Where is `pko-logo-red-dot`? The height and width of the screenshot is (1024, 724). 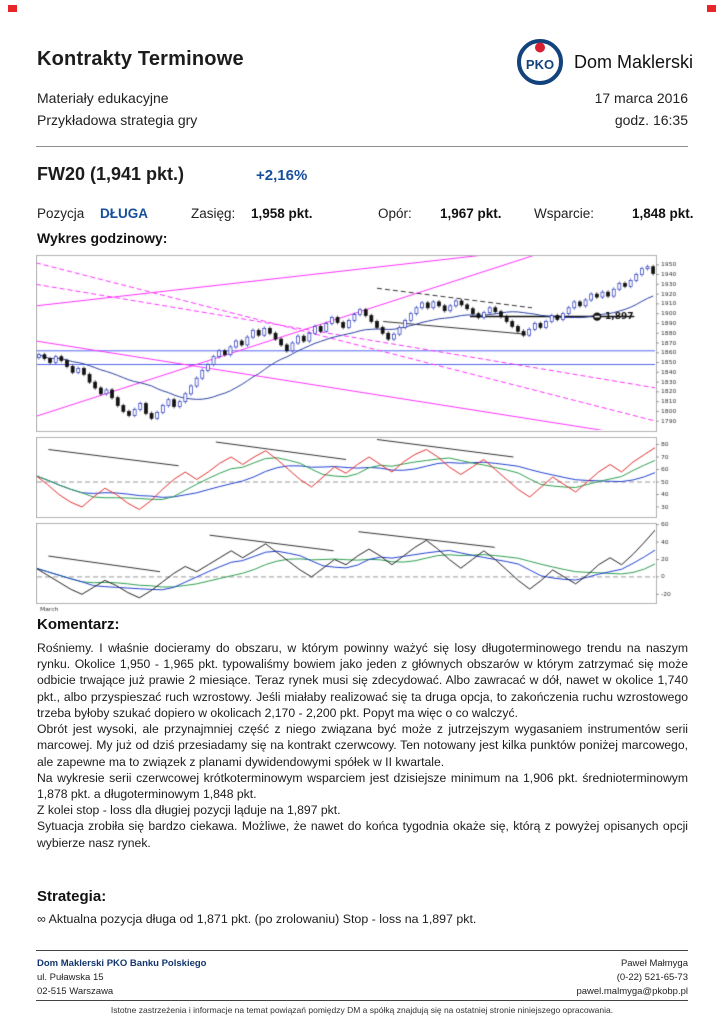 pko-logo-red-dot is located at coordinates (540, 47).